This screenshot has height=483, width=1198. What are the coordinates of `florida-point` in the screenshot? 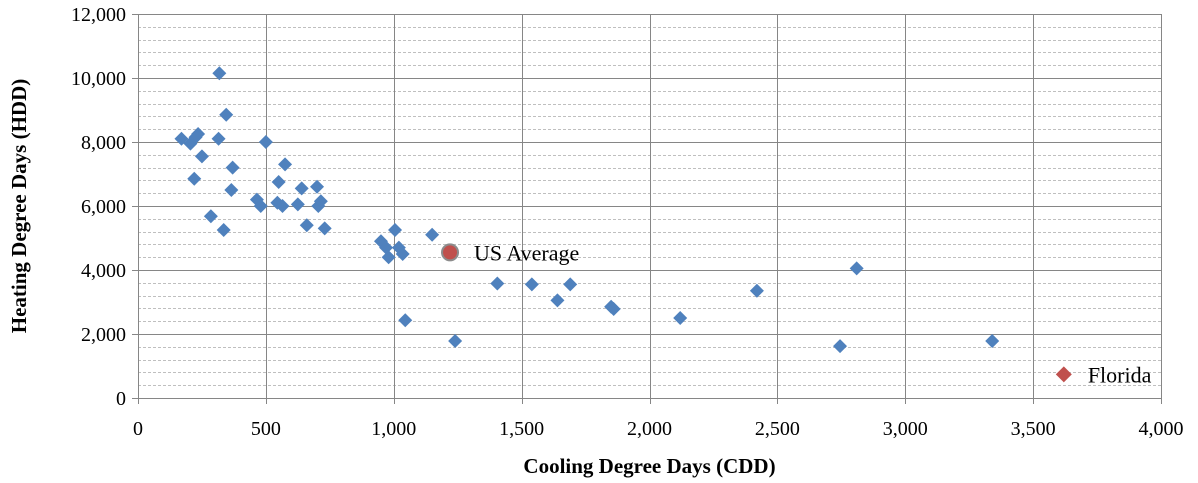 It's located at (1063, 374).